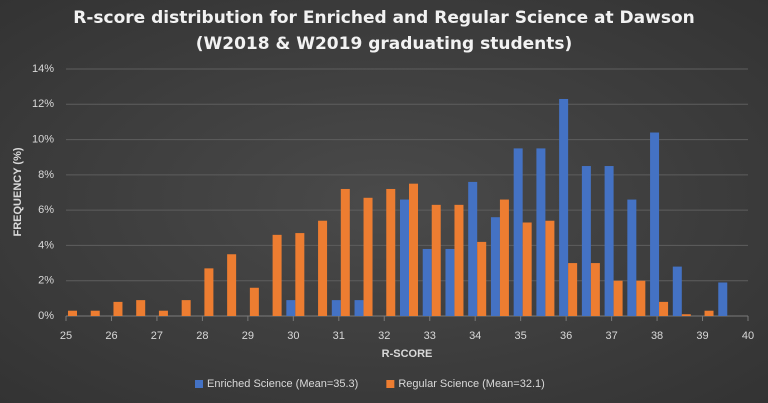  What do you see at coordinates (407, 354) in the screenshot?
I see `x-axis-title: R-SCORE` at bounding box center [407, 354].